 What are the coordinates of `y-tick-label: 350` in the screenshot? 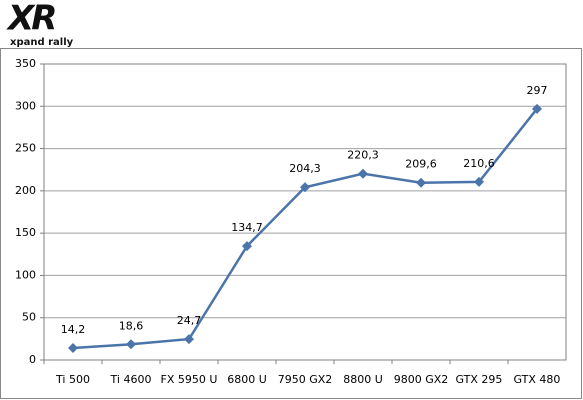 It's located at (25, 63).